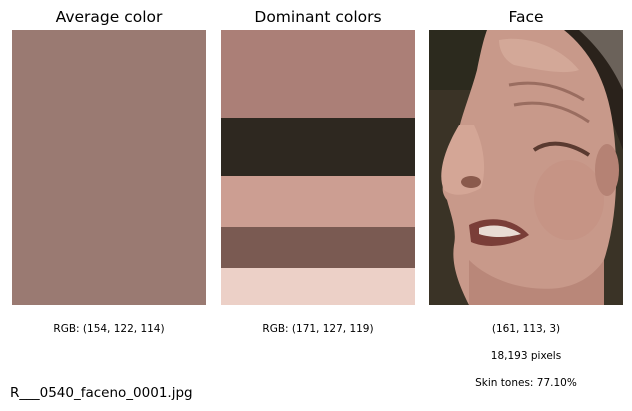  Describe the element at coordinates (318, 17) in the screenshot. I see `dominant-colors-title: Dominant colors` at that location.